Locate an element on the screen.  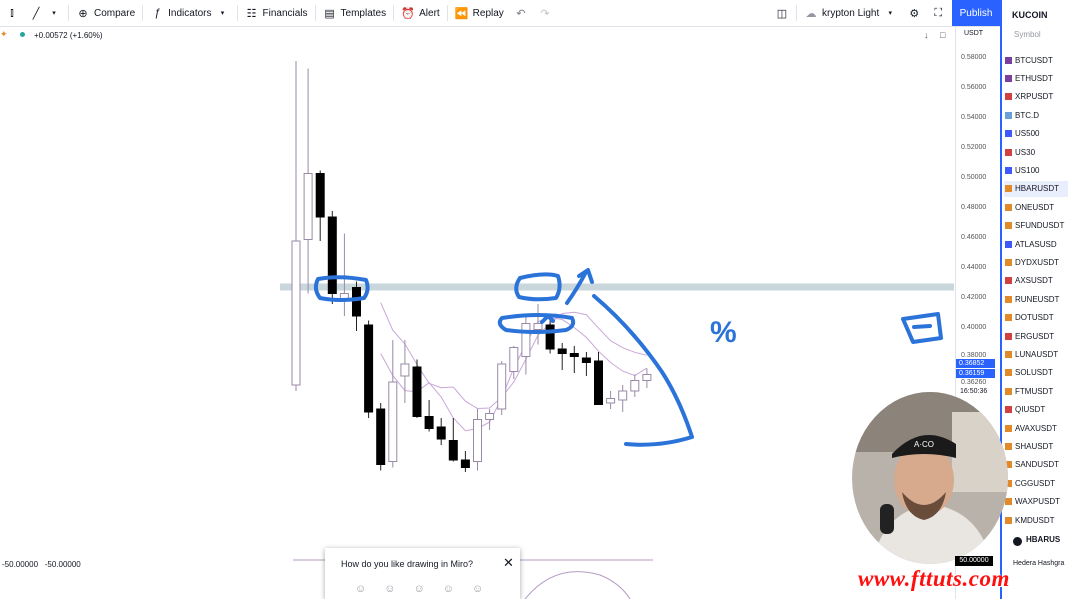
rating-face-4-icon: ☺ is located at coordinates (448, 589).